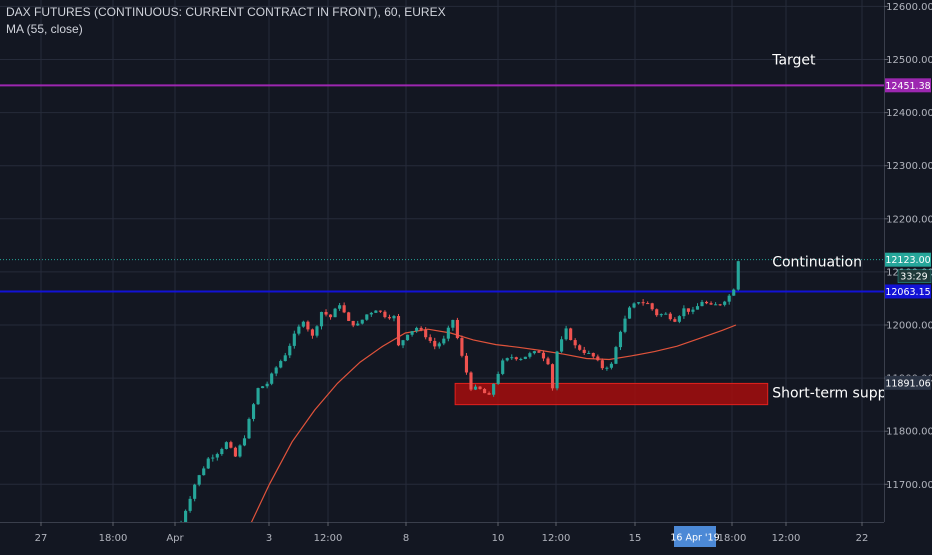 This screenshot has height=555, width=932. I want to click on time-cursor-badge, so click(695, 536).